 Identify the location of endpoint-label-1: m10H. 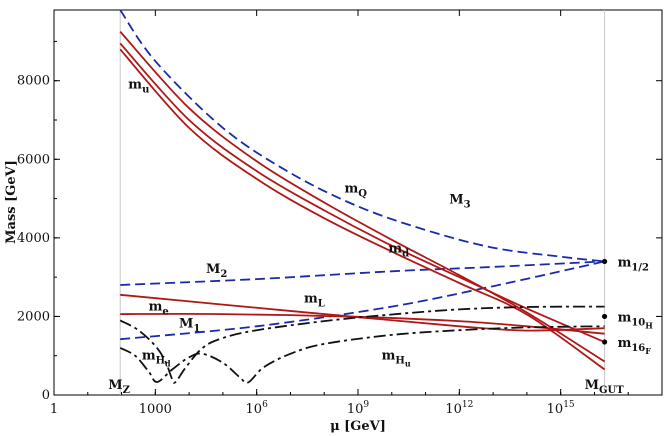
(636, 320).